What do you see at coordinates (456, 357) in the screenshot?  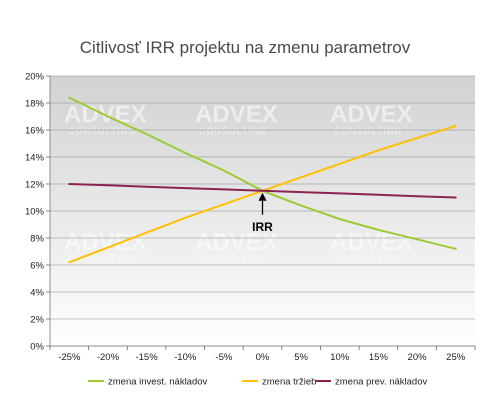 I see `x-tick-label: 25%` at bounding box center [456, 357].